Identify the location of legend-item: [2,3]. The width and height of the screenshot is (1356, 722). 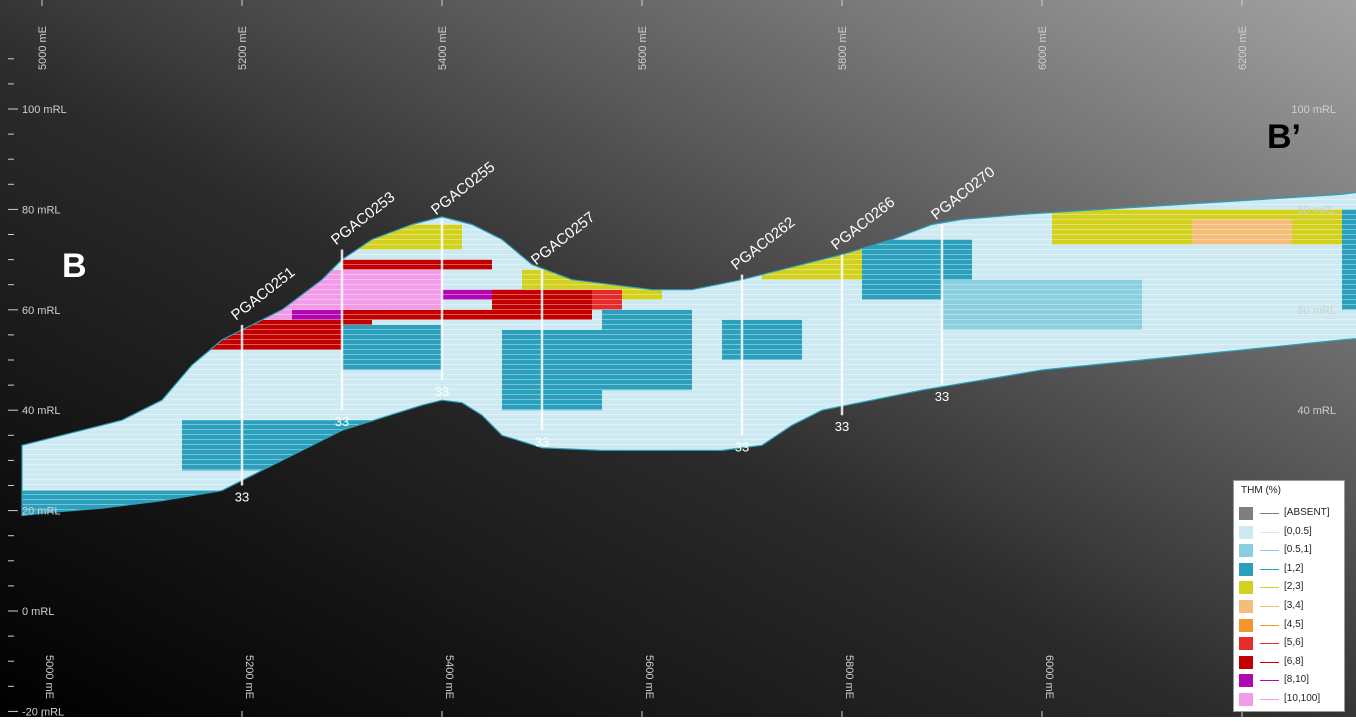
(1291, 588).